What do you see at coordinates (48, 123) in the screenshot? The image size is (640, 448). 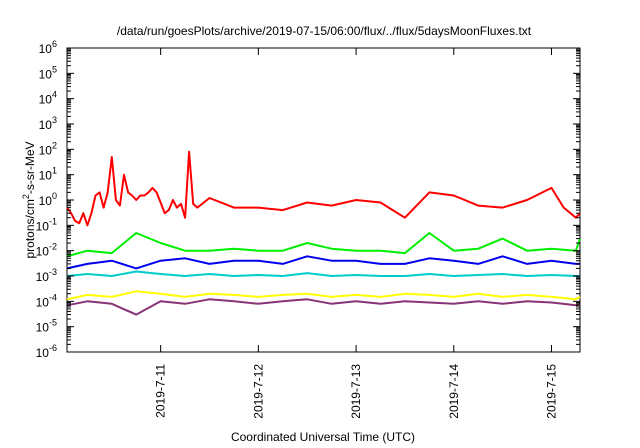 I see `y-tick-label: 10³` at bounding box center [48, 123].